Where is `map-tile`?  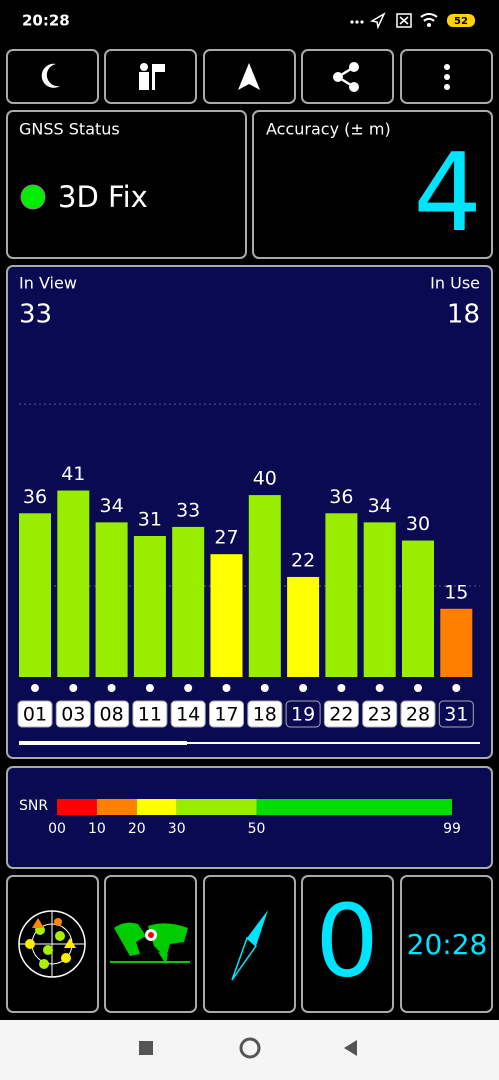
map-tile is located at coordinates (150, 944).